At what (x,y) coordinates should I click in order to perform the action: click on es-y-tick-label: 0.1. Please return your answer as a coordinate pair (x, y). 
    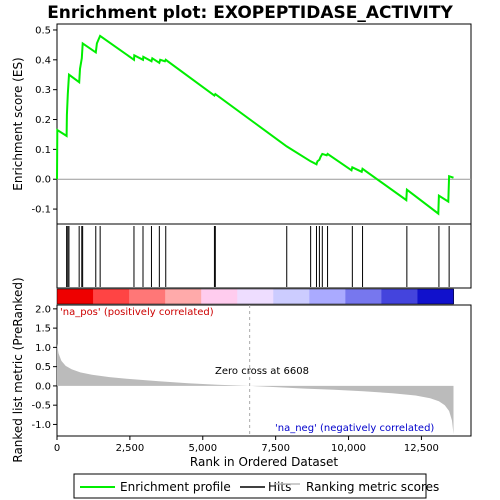
    Looking at the image, I should click on (43, 150).